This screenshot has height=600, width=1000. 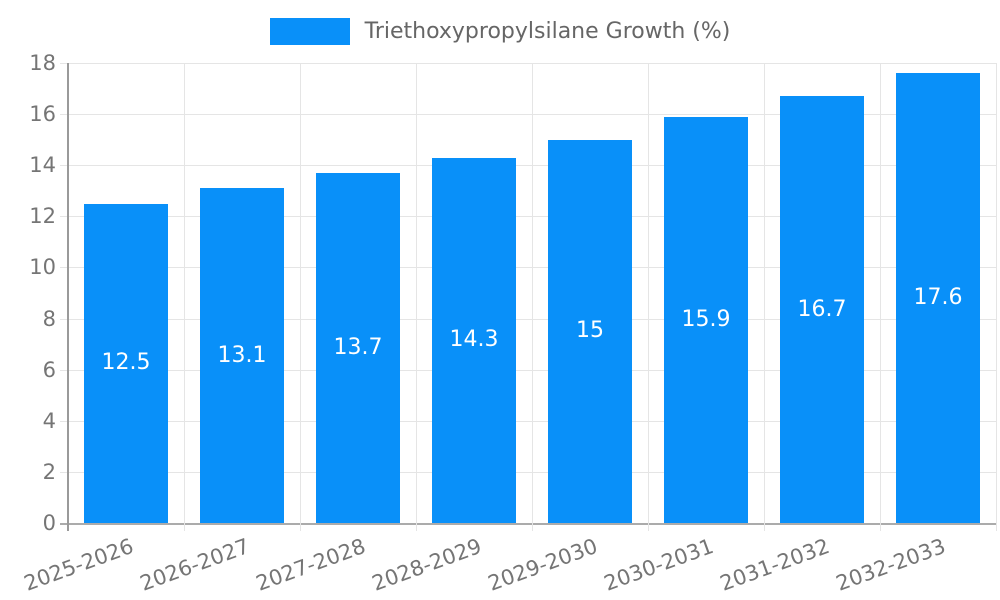 I want to click on bar: 13.7, so click(x=358, y=347).